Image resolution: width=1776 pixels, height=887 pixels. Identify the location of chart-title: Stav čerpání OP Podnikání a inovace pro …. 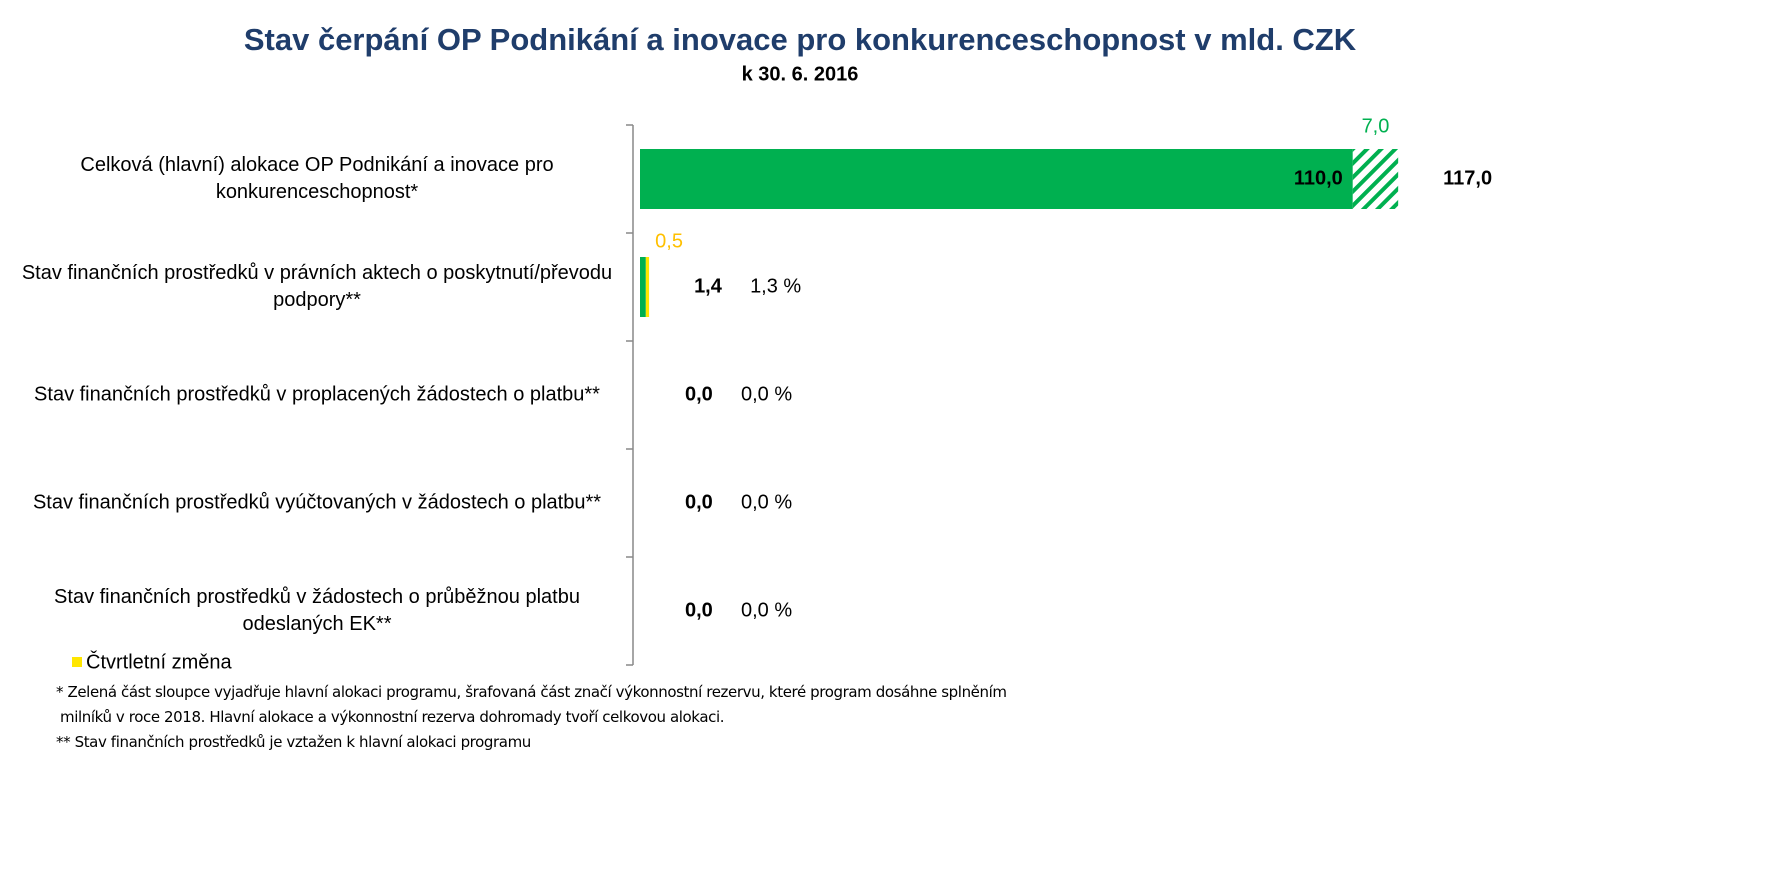
(800, 39).